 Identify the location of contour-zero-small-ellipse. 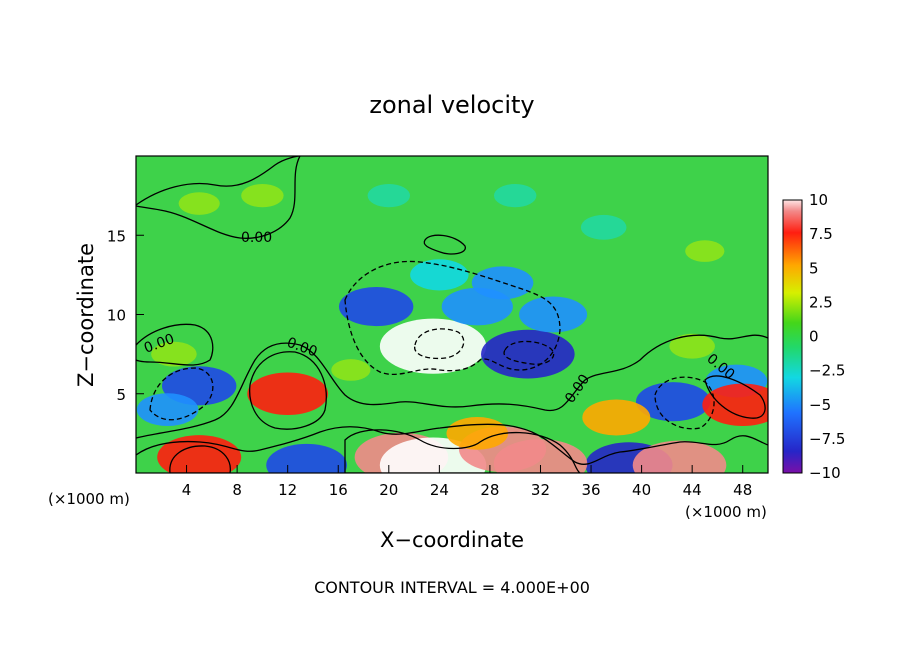
(444, 244).